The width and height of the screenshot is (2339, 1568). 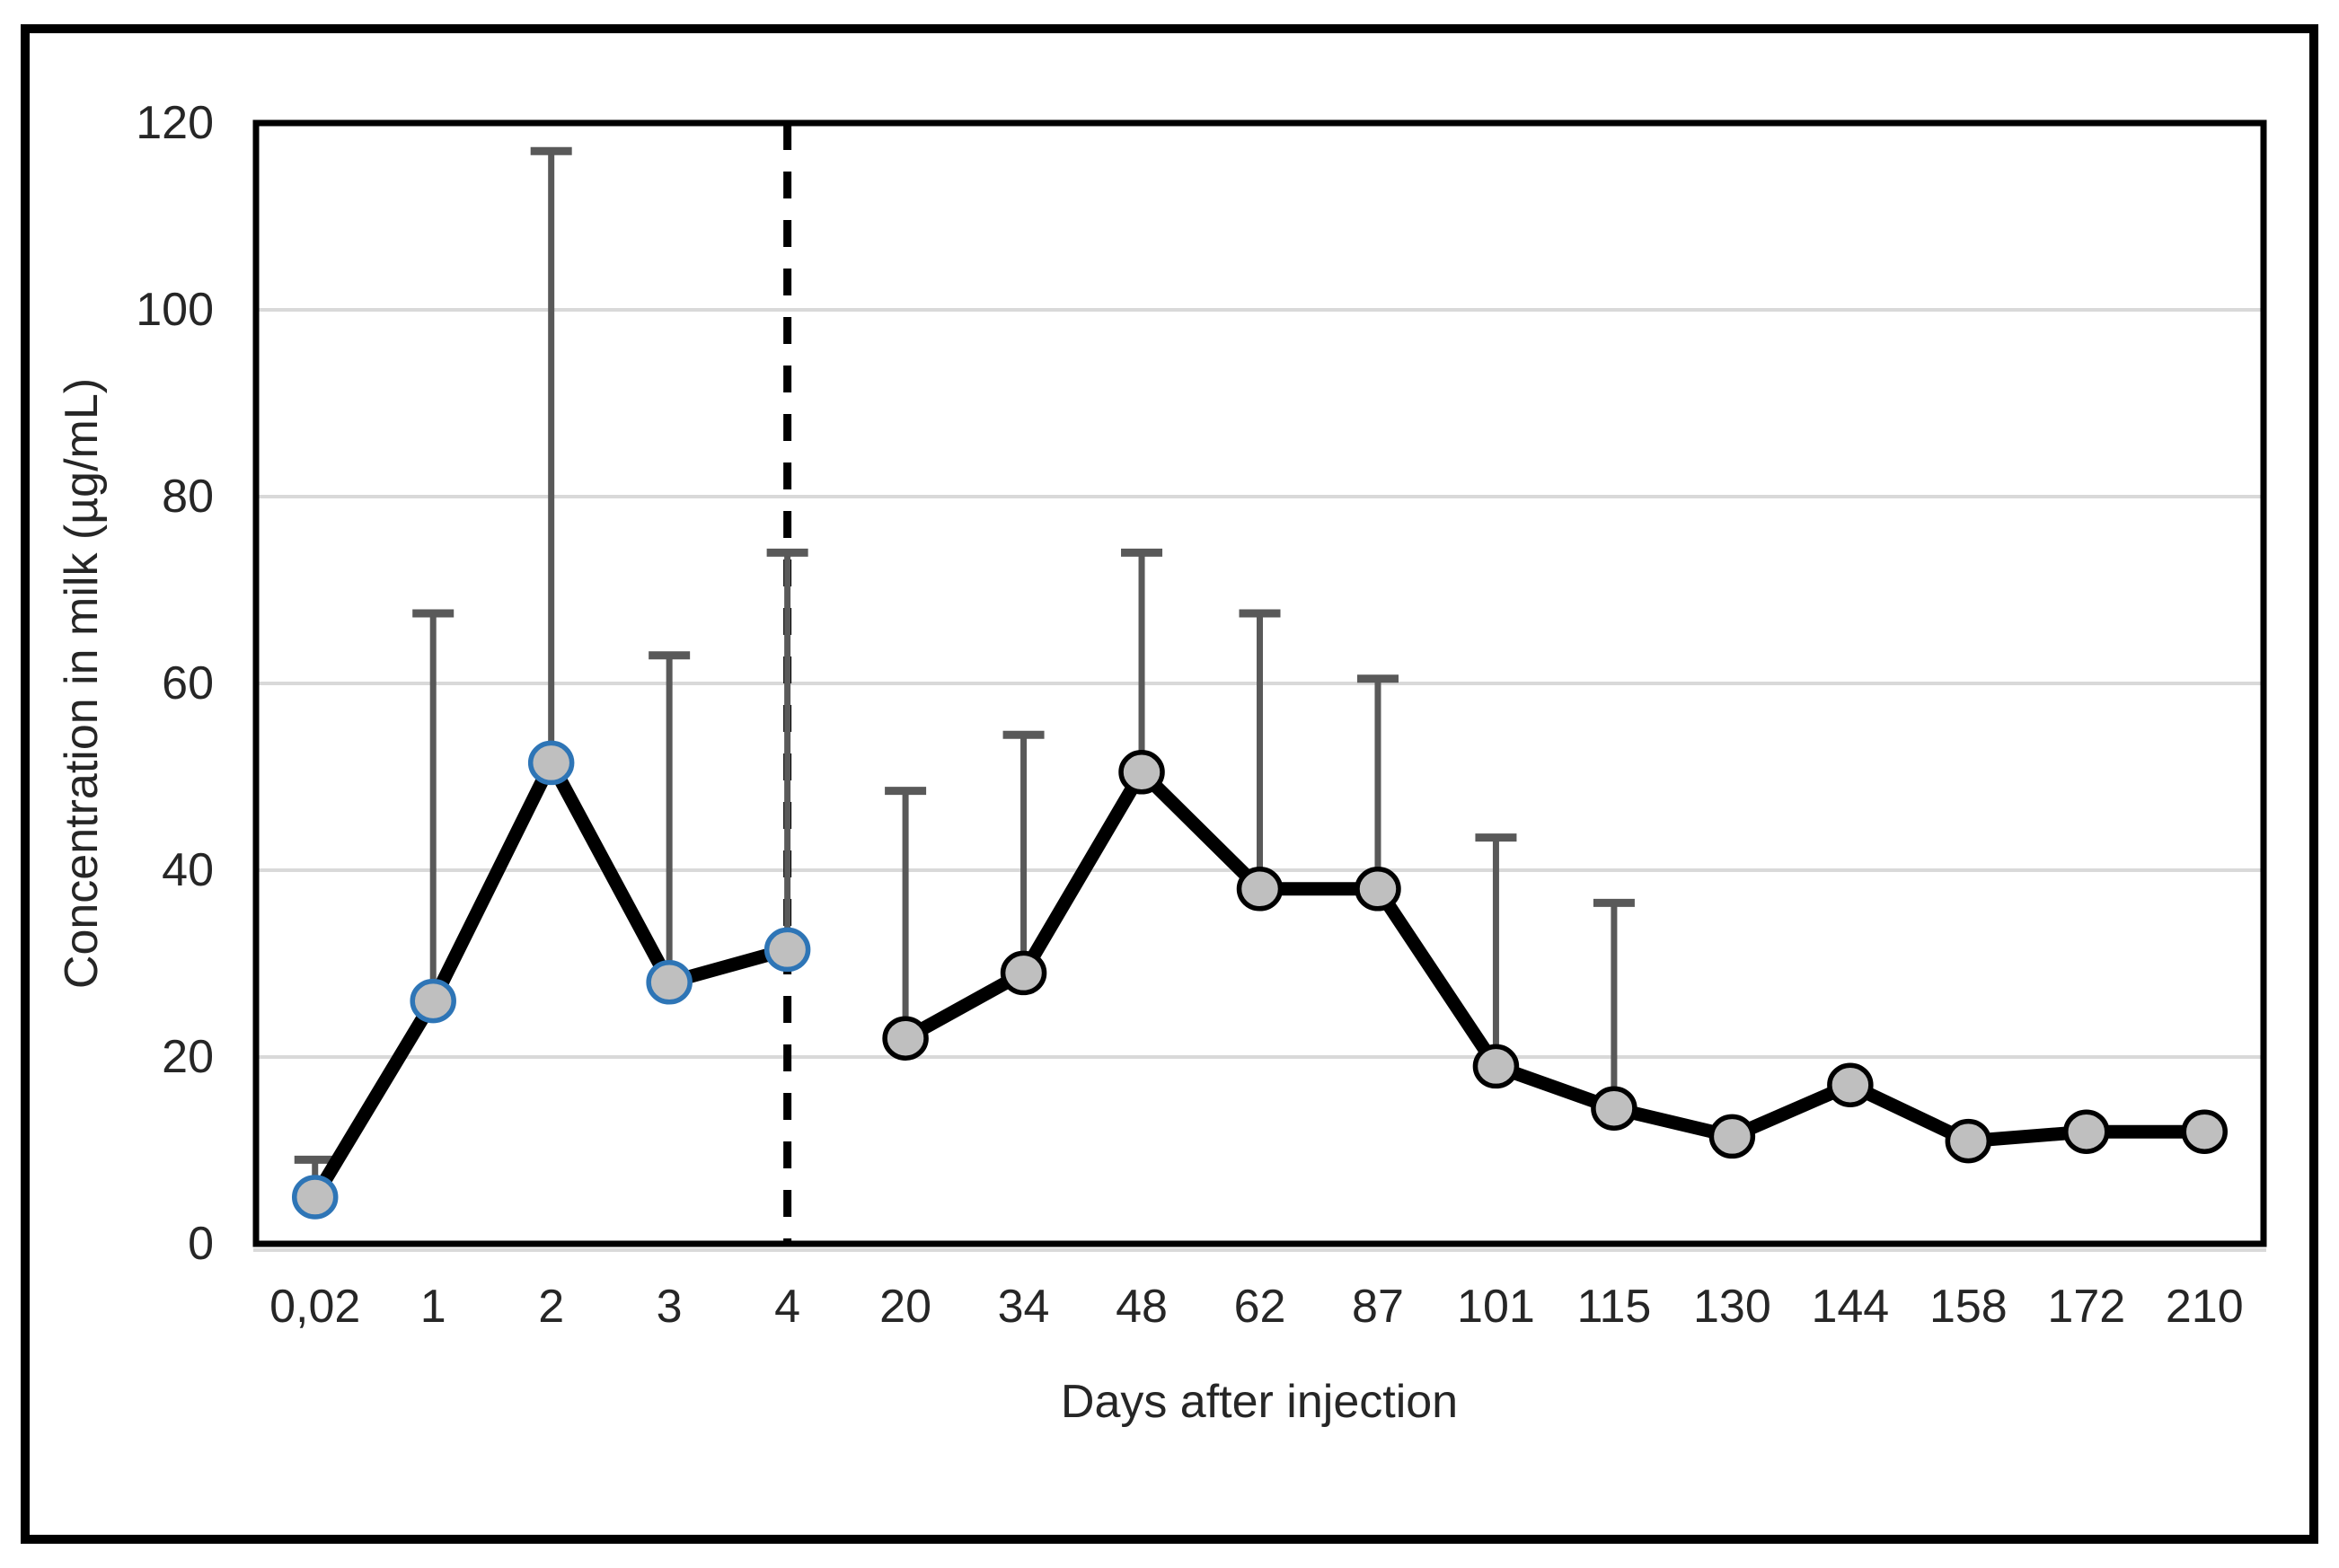 I want to click on y-tick-label: 20, so click(x=188, y=1057).